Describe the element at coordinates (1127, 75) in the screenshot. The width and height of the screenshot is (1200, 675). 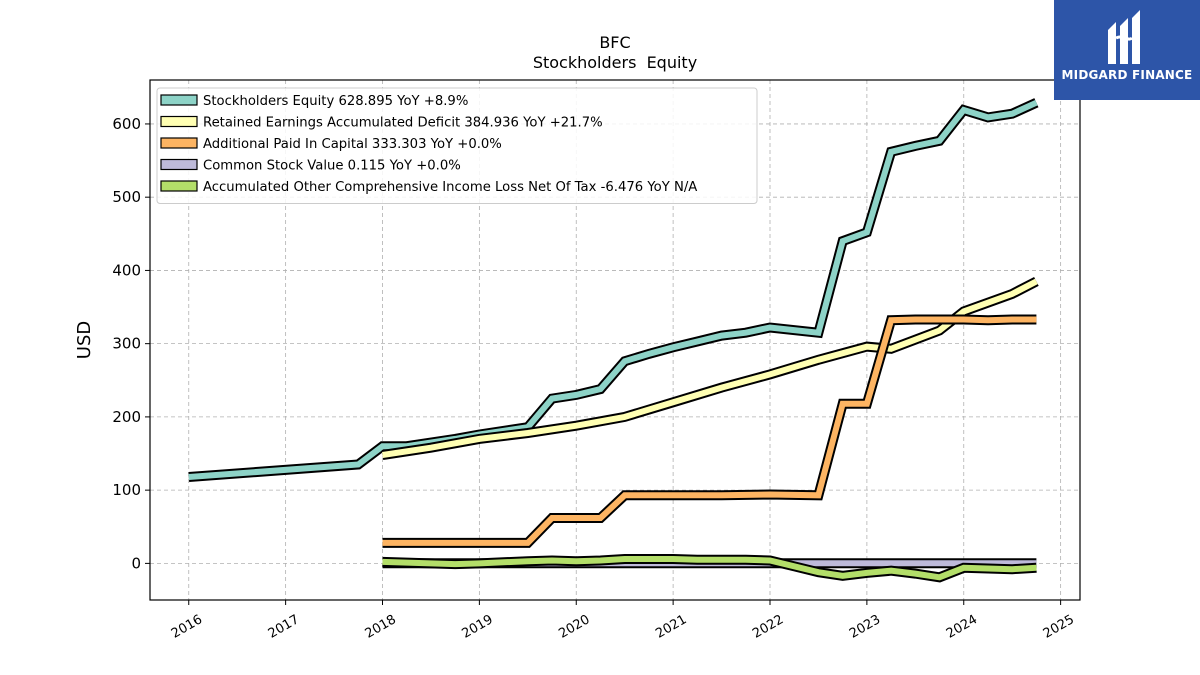
I see `logo-text: MIDGARD FINANCE` at that location.